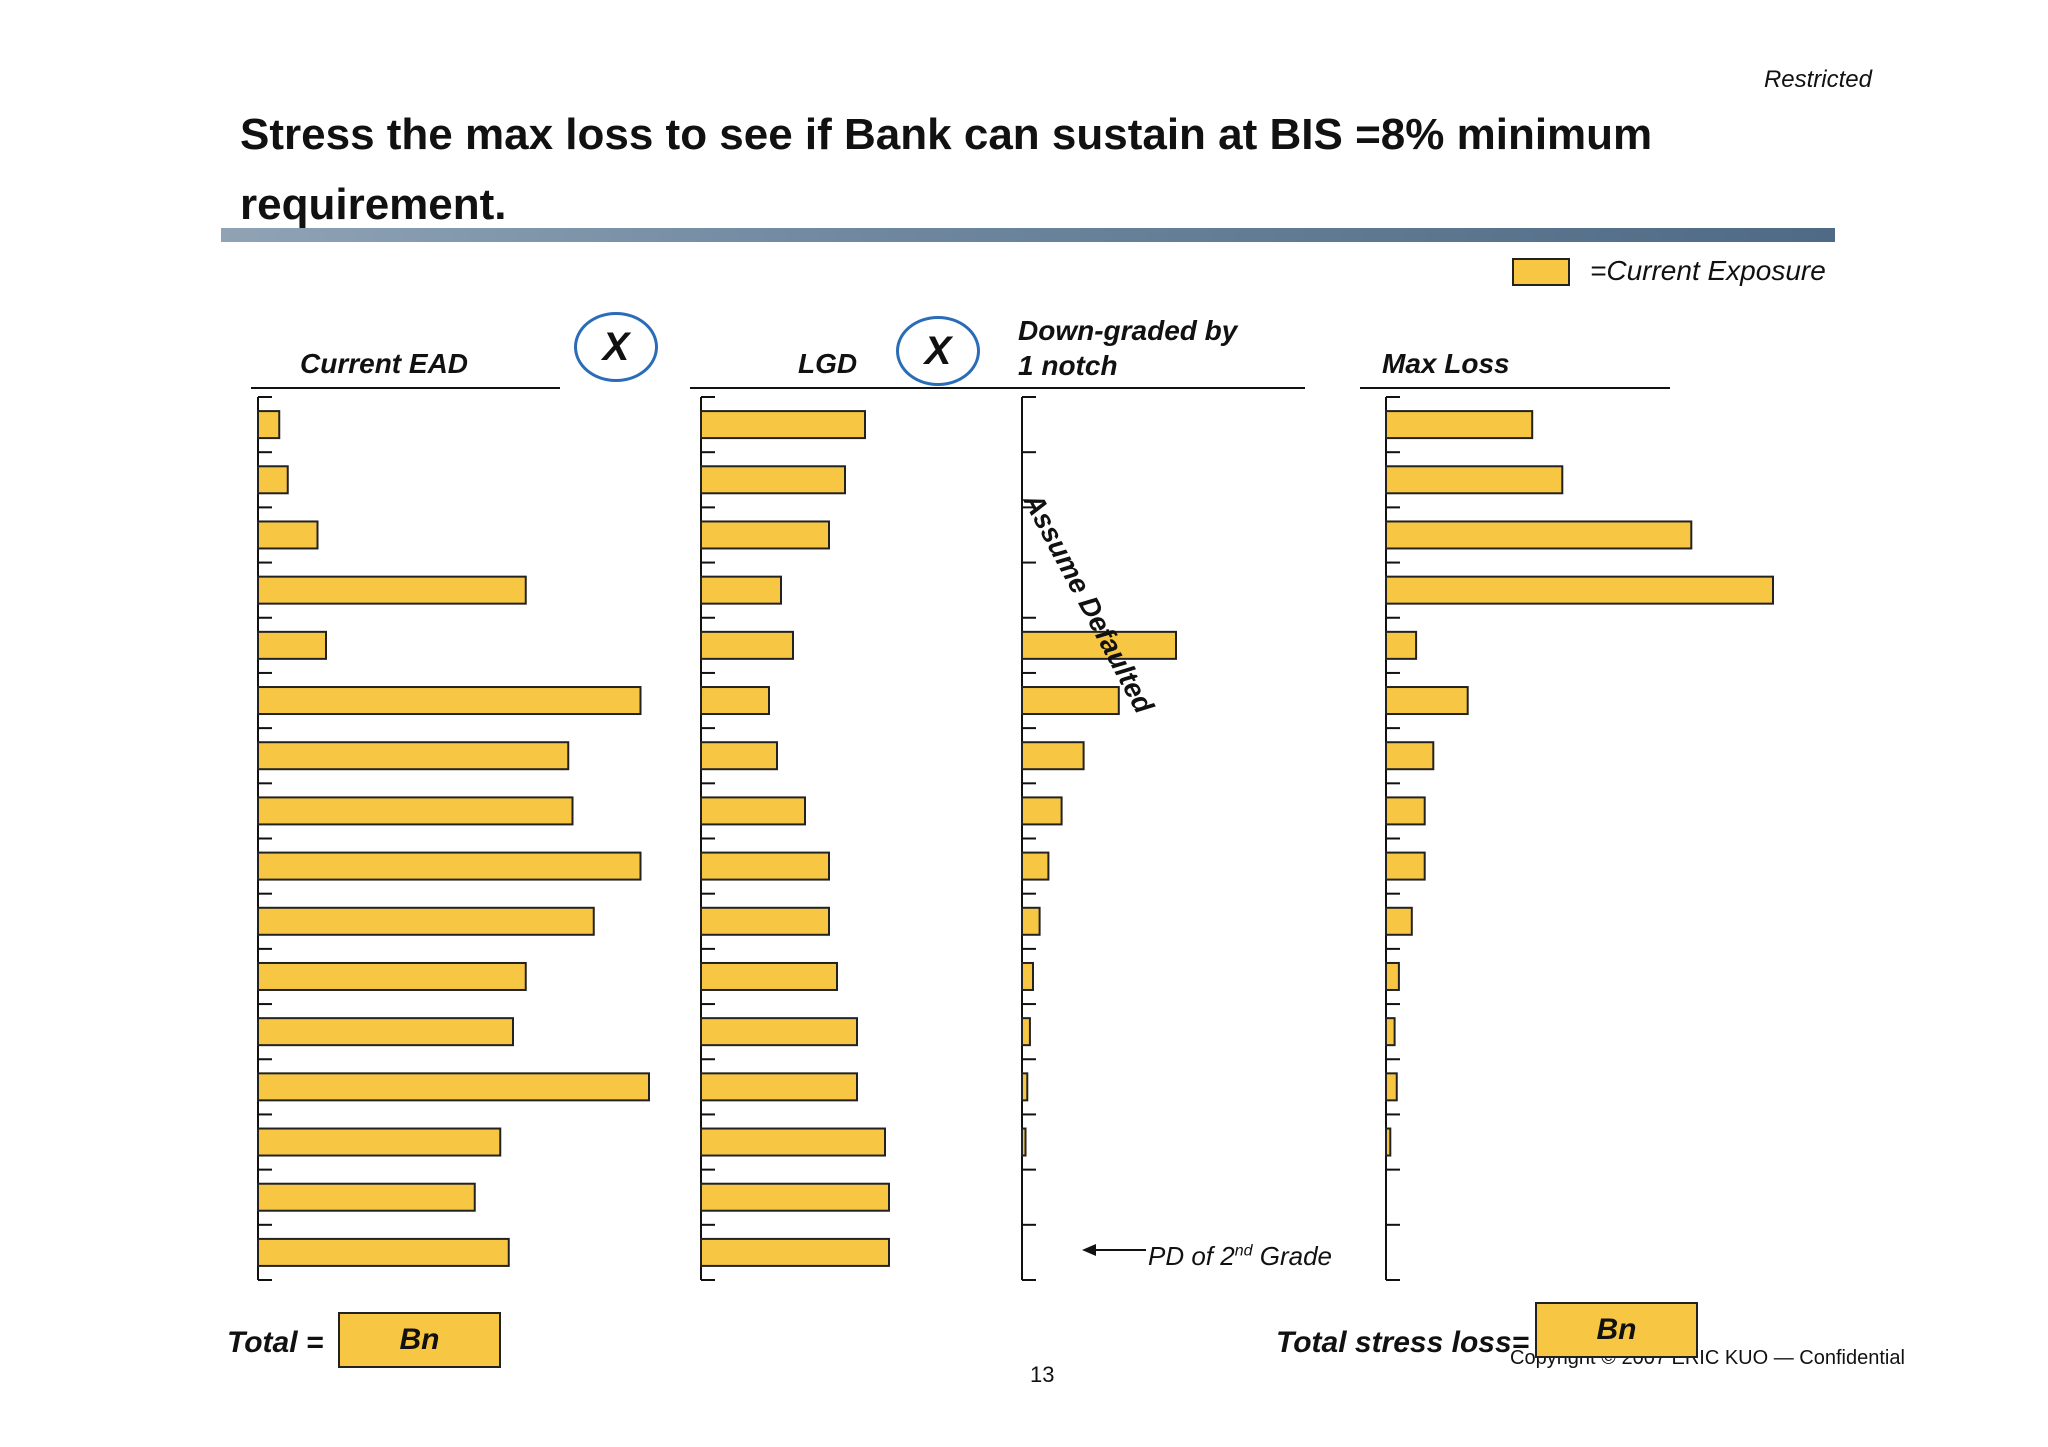 The width and height of the screenshot is (2048, 1447). I want to click on multiply-circle-2: X, so click(938, 351).